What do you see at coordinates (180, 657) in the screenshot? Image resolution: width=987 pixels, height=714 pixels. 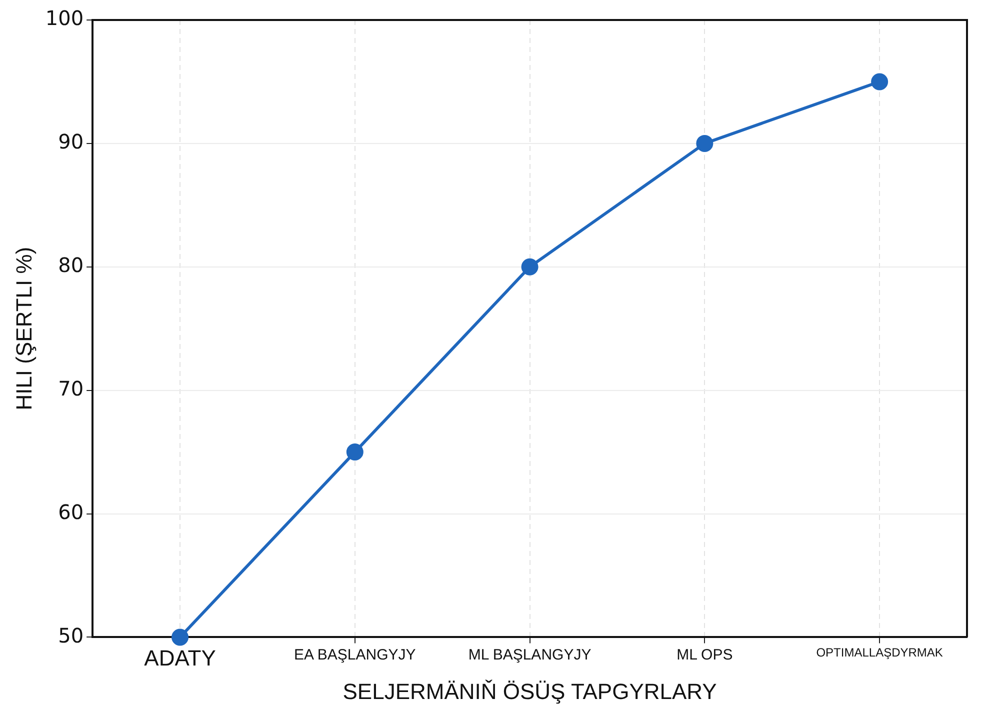 I see `x-tick-label: ADATY` at bounding box center [180, 657].